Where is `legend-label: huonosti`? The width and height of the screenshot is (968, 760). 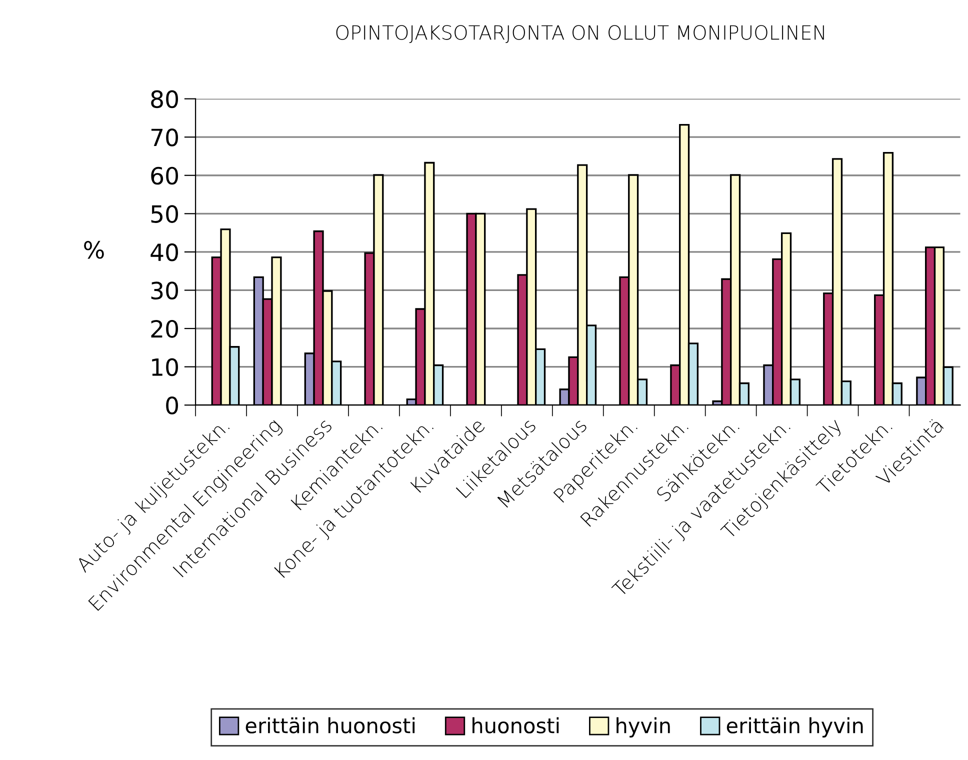 legend-label: huonosti is located at coordinates (515, 725).